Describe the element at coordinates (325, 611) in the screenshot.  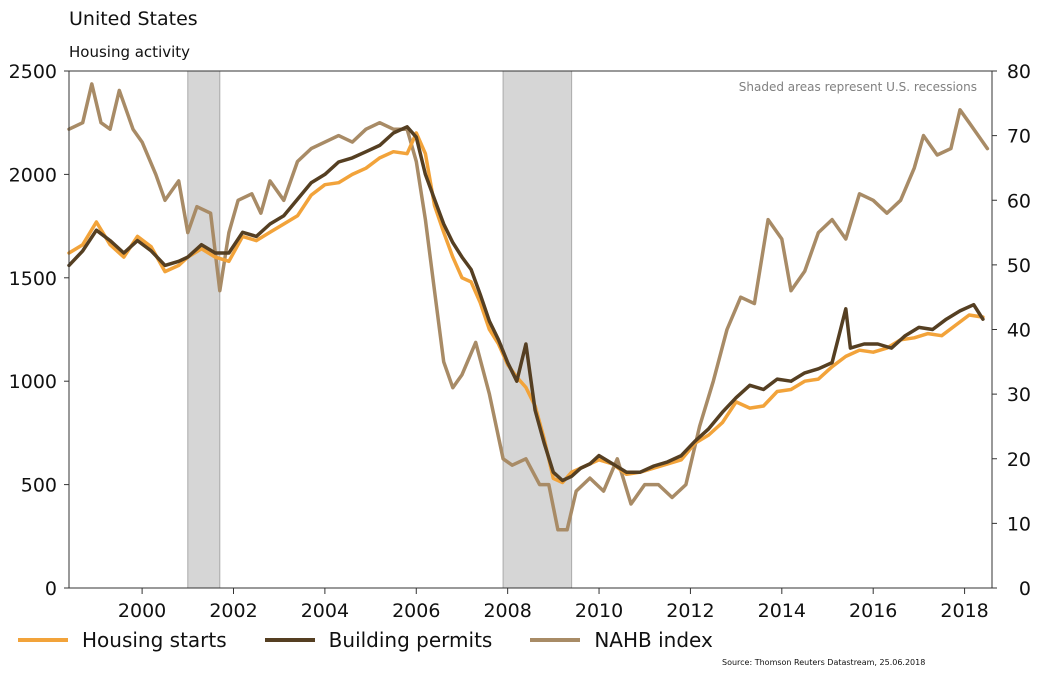
I see `x-tick-label: 2004` at that location.